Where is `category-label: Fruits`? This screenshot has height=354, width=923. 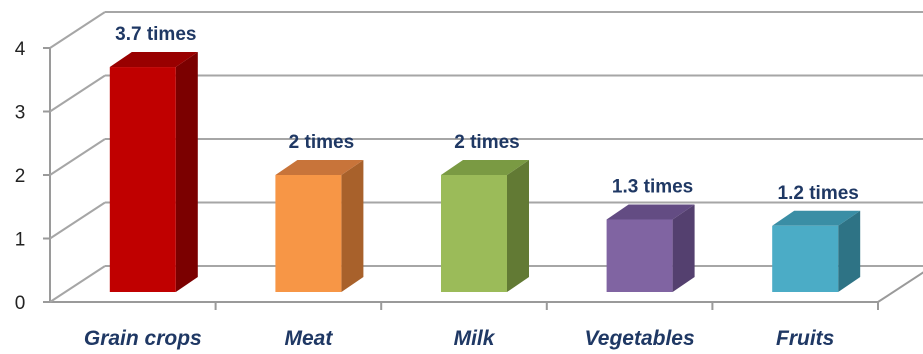
category-label: Fruits is located at coordinates (805, 338).